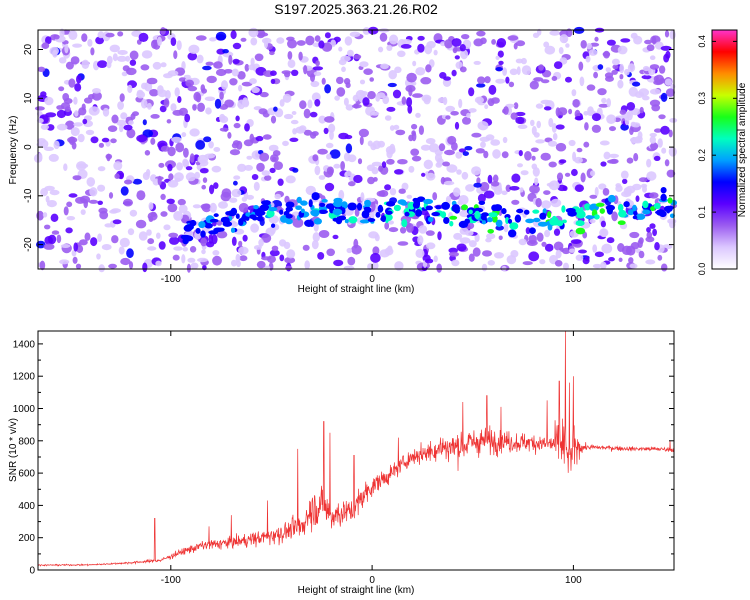  Describe the element at coordinates (356, 590) in the screenshot. I see `snr-x-label: Height of straight line (km)` at that location.